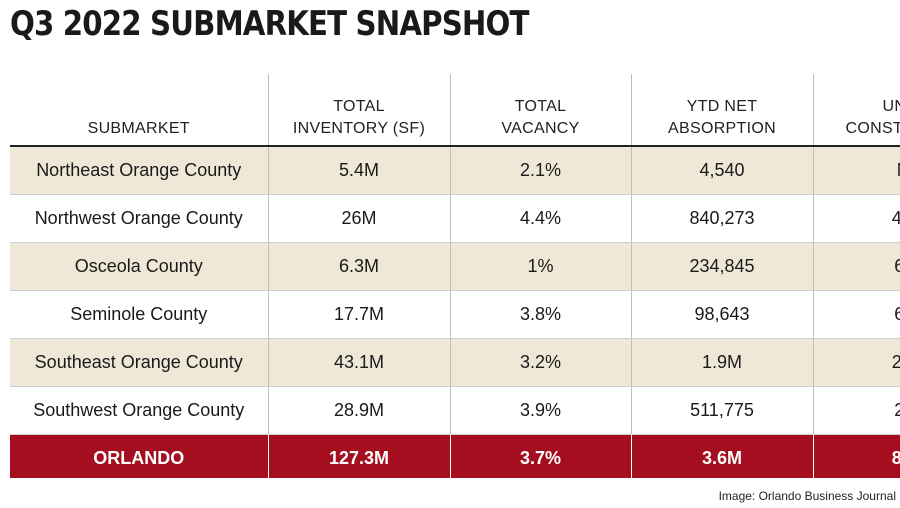 The height and width of the screenshot is (508, 900). I want to click on cell-inventory: 43.1M, so click(358, 362).